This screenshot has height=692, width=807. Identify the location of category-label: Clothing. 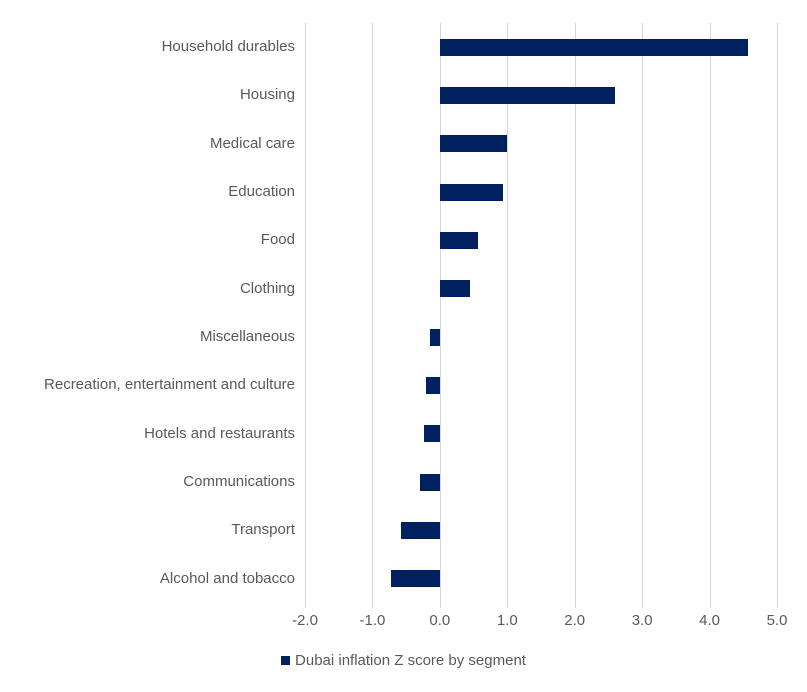
(267, 288).